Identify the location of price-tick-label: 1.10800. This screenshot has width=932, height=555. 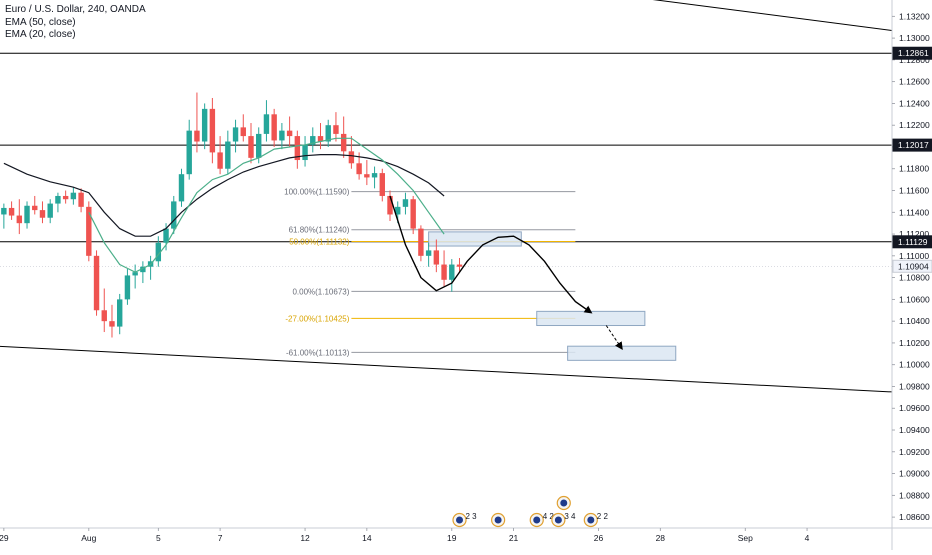
(914, 278).